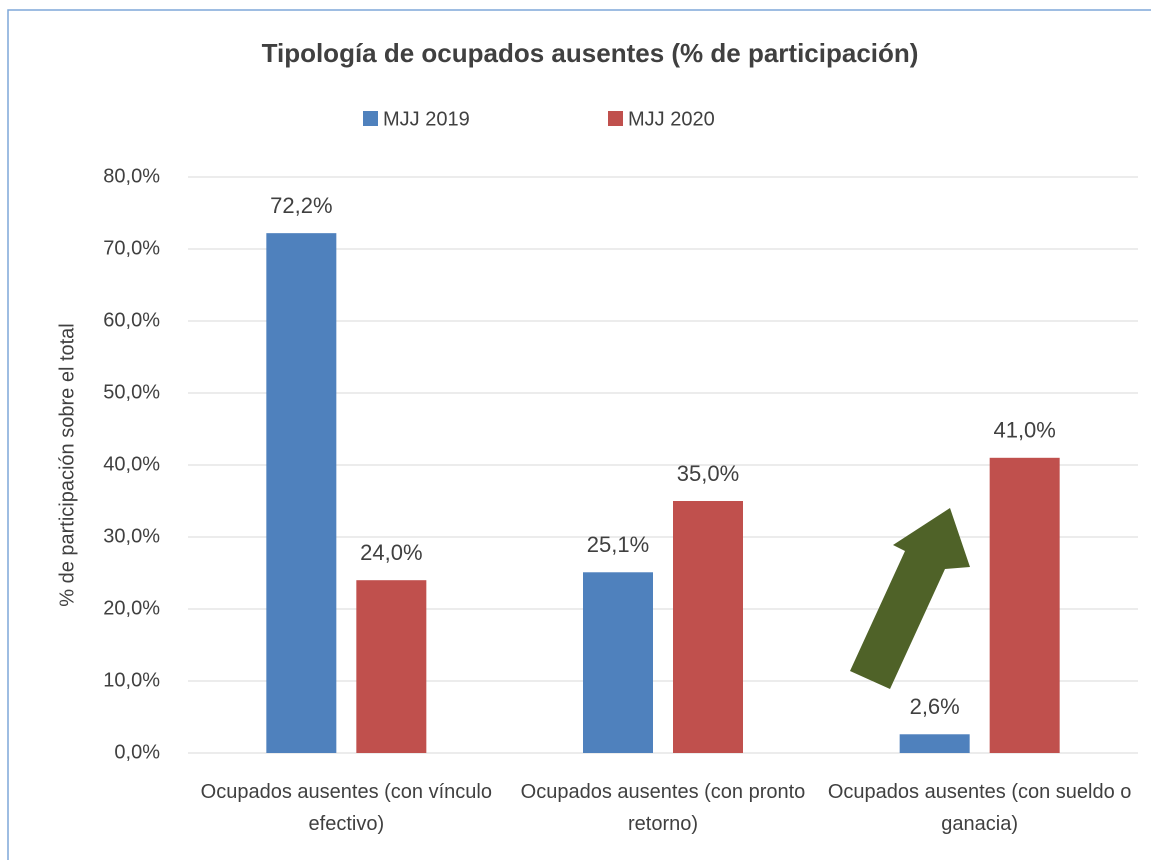 The height and width of the screenshot is (860, 1151). Describe the element at coordinates (1024, 430) in the screenshot. I see `data-label: 41,0%` at that location.